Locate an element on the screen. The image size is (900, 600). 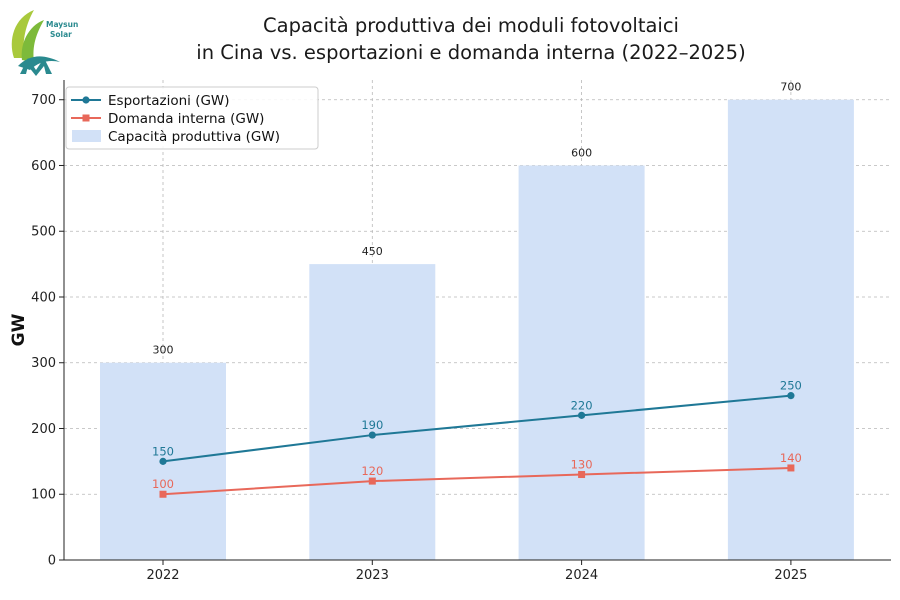
exports-point-label: 150 is located at coordinates (163, 451).